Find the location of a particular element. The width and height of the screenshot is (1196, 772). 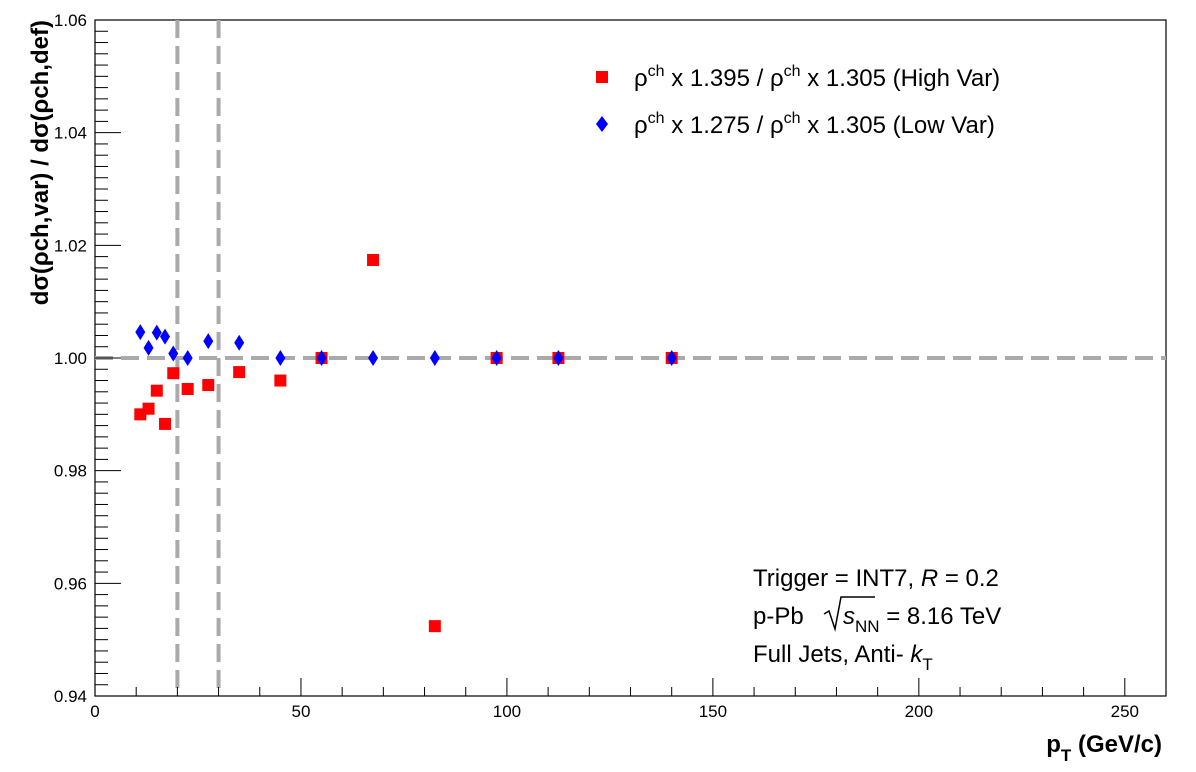

legend-label-low-var: ρch x 1.275 / ρch x 1.305 (Low Var) is located at coordinates (814, 124).